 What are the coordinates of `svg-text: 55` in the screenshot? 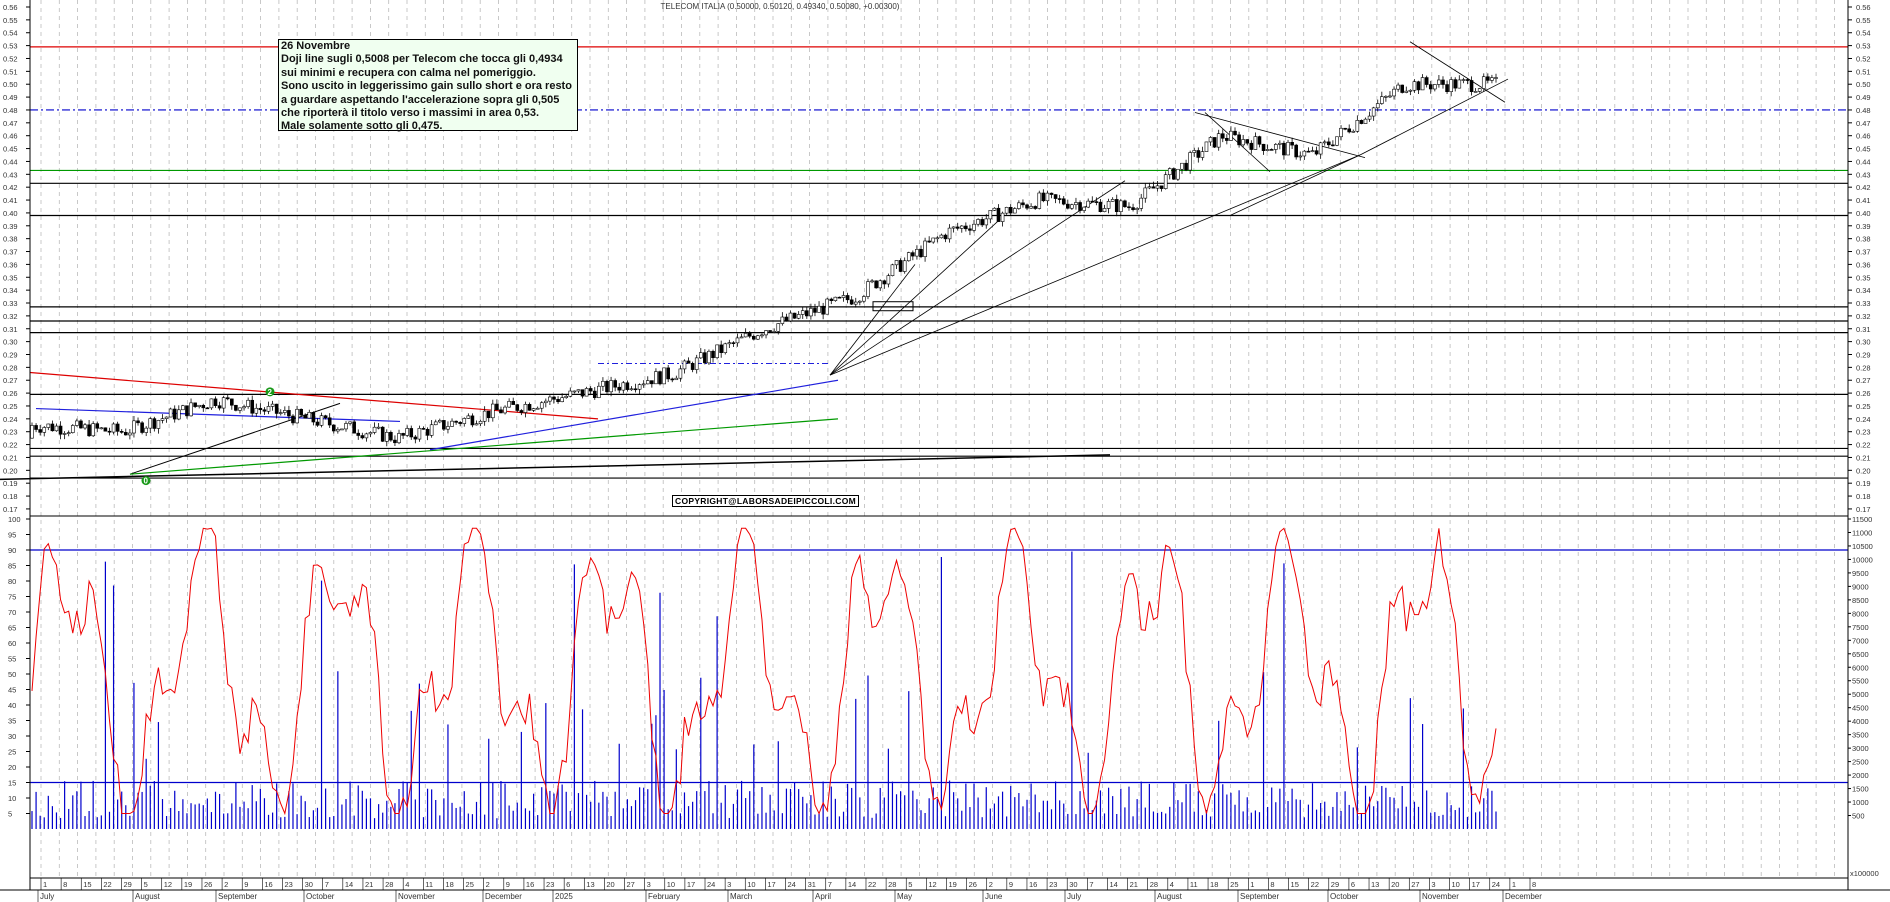 It's located at (12, 659).